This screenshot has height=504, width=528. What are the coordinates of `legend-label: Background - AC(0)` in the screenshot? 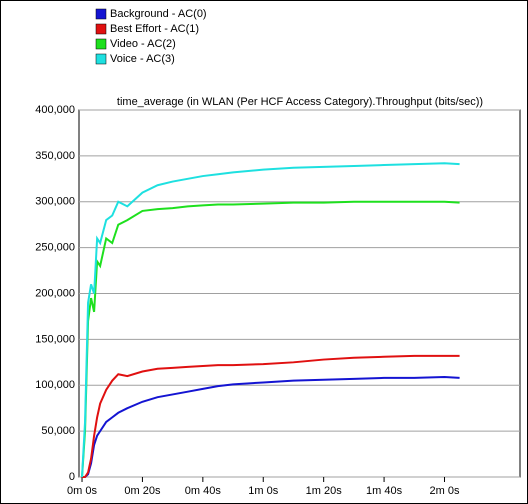 It's located at (158, 14).